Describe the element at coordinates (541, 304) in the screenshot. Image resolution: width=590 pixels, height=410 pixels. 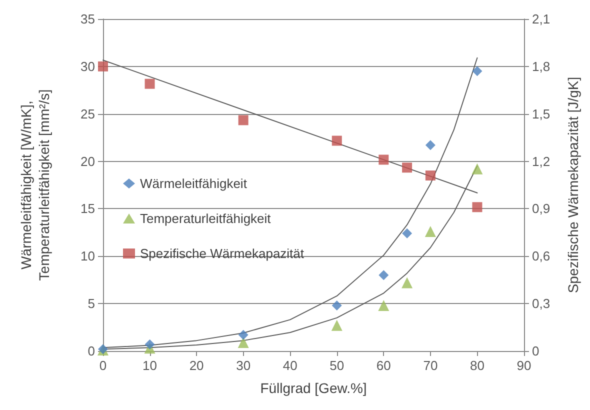
I see `y2-tick-label: 0,3` at that location.